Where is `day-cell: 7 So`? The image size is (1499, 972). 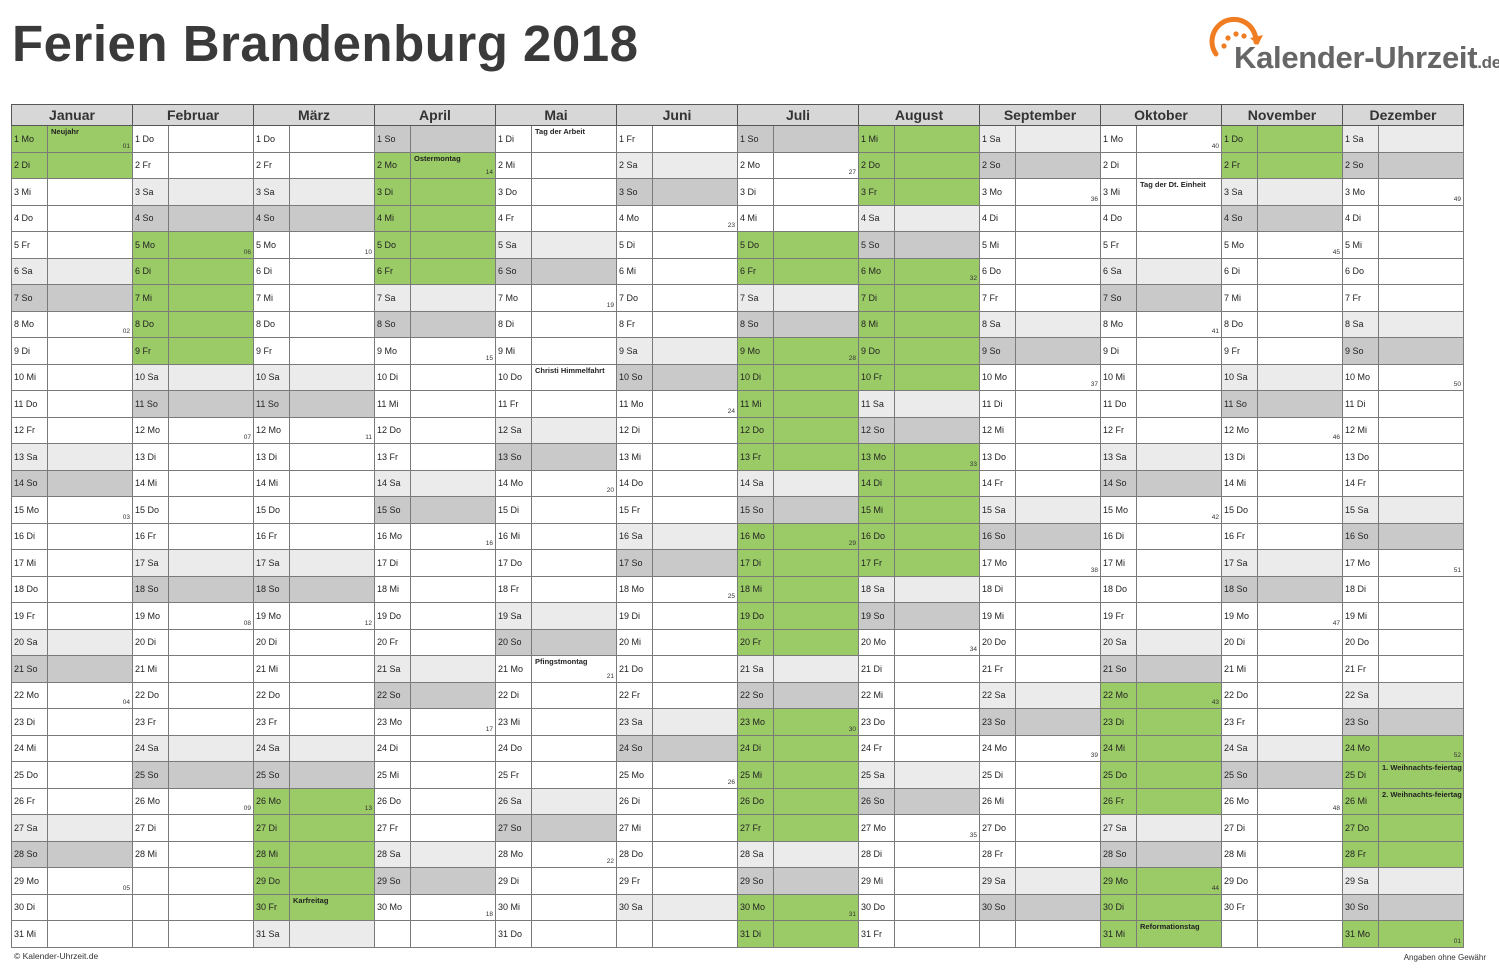 day-cell: 7 So is located at coordinates (1118, 298).